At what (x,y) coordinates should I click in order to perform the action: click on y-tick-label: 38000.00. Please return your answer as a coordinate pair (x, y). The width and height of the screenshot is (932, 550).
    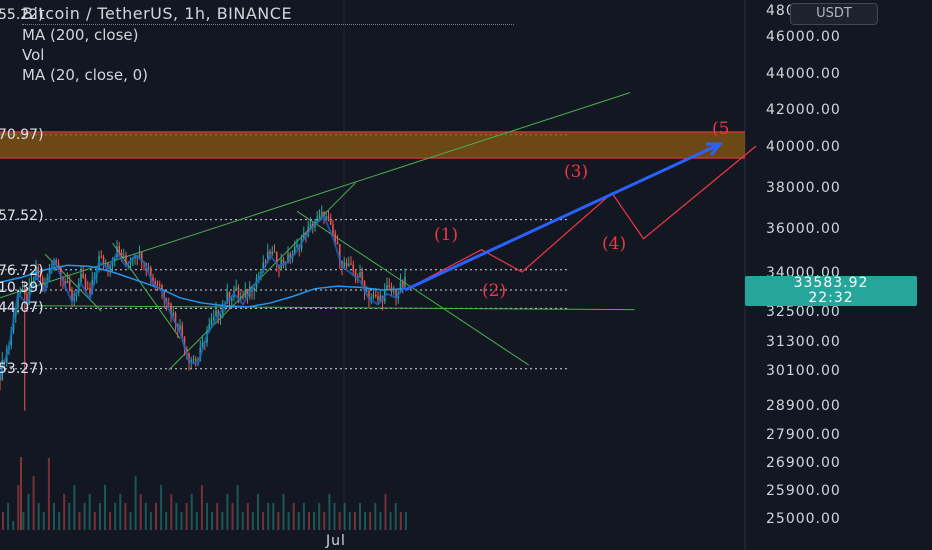
    Looking at the image, I should click on (803, 188).